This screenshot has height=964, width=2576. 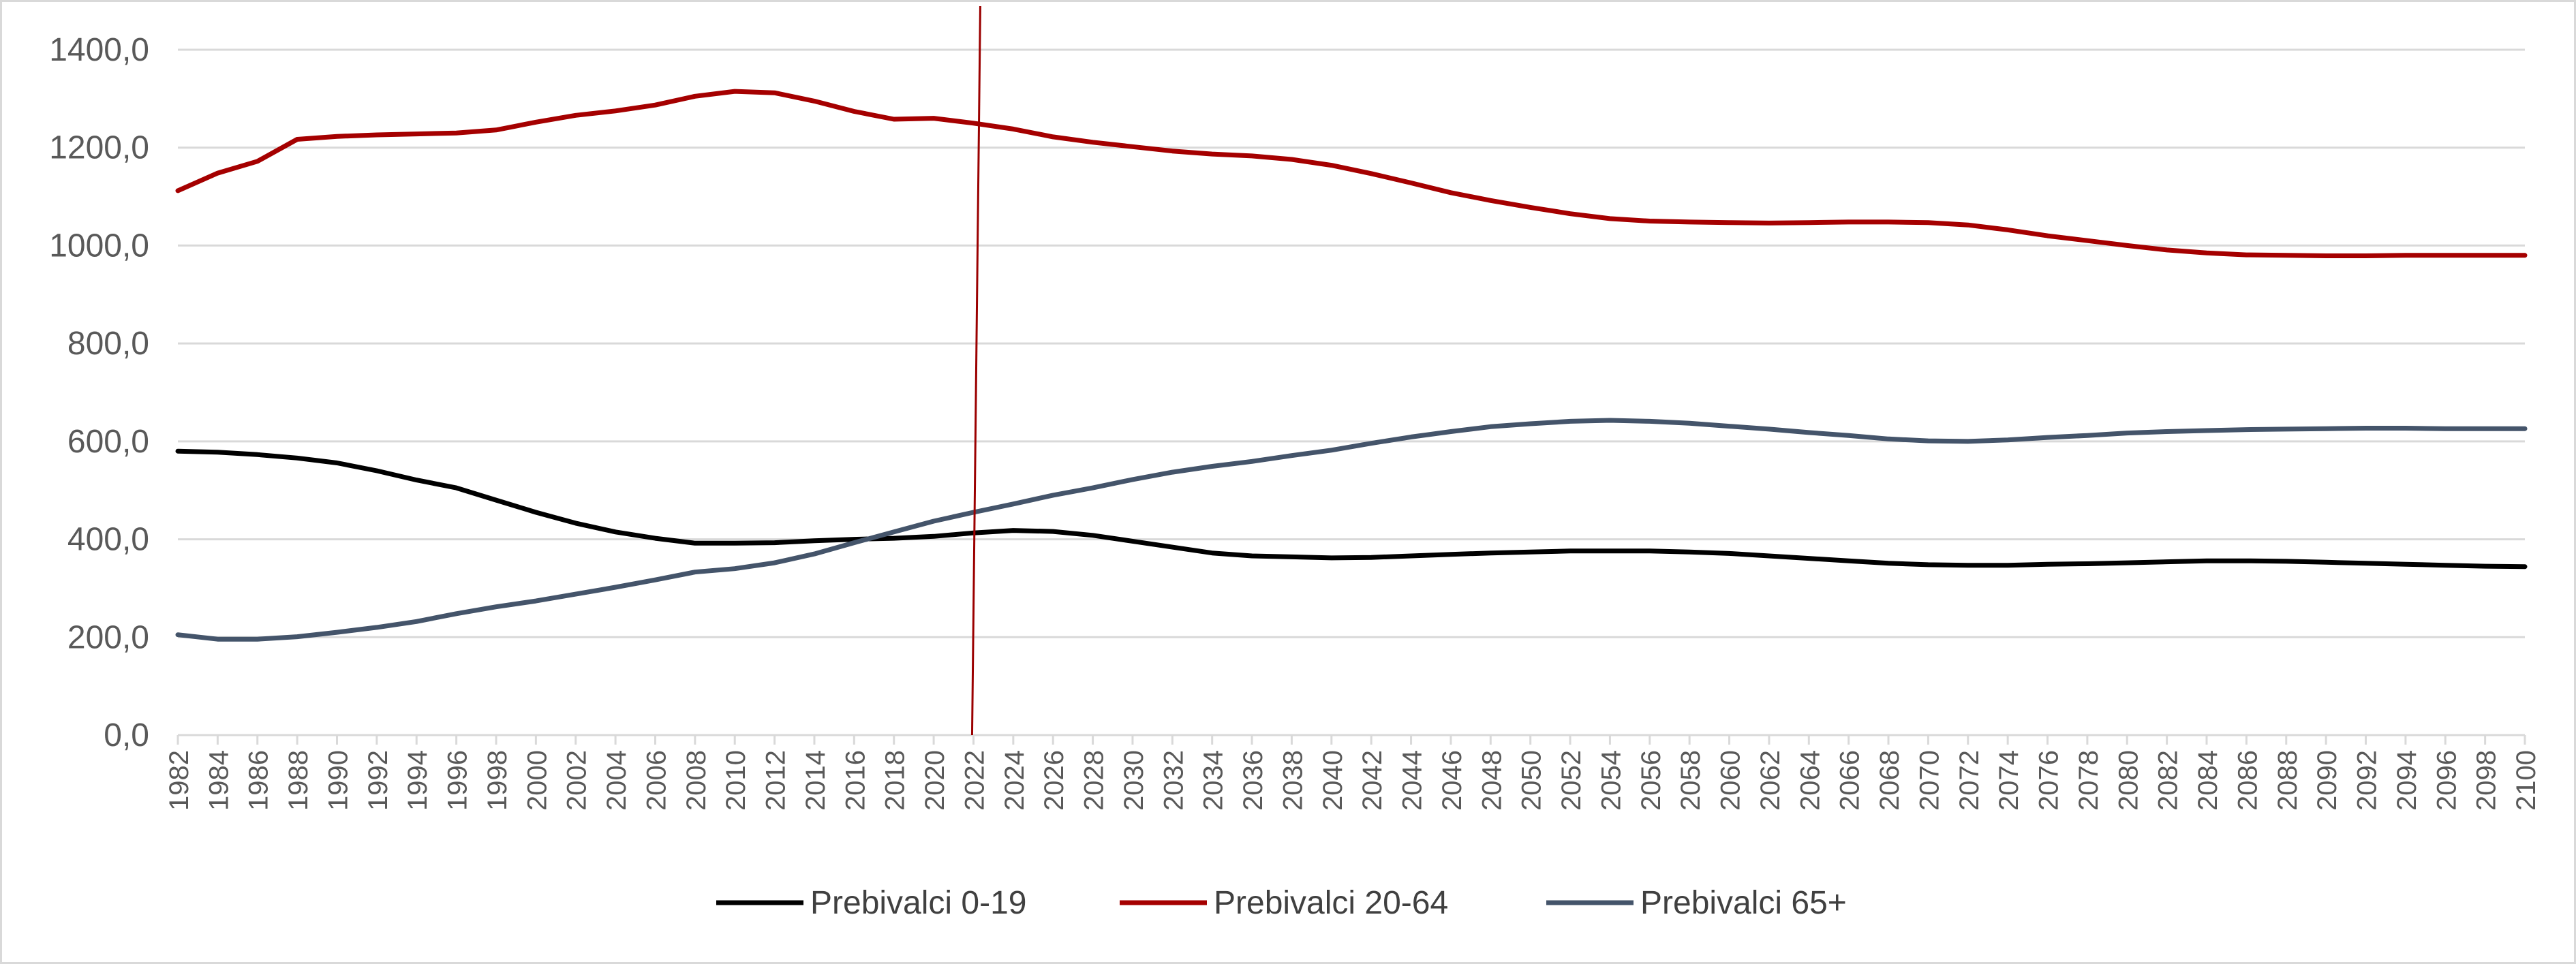 I want to click on x-tick-label: 2098, so click(x=2487, y=780).